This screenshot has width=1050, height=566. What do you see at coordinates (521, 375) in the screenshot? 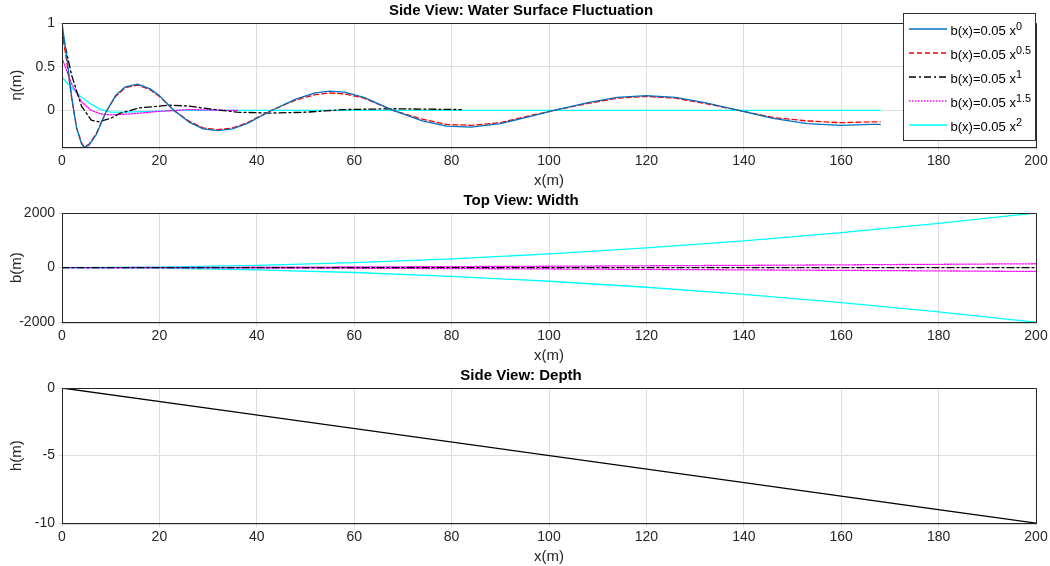
I see `chart-title: Side View: Depth` at bounding box center [521, 375].